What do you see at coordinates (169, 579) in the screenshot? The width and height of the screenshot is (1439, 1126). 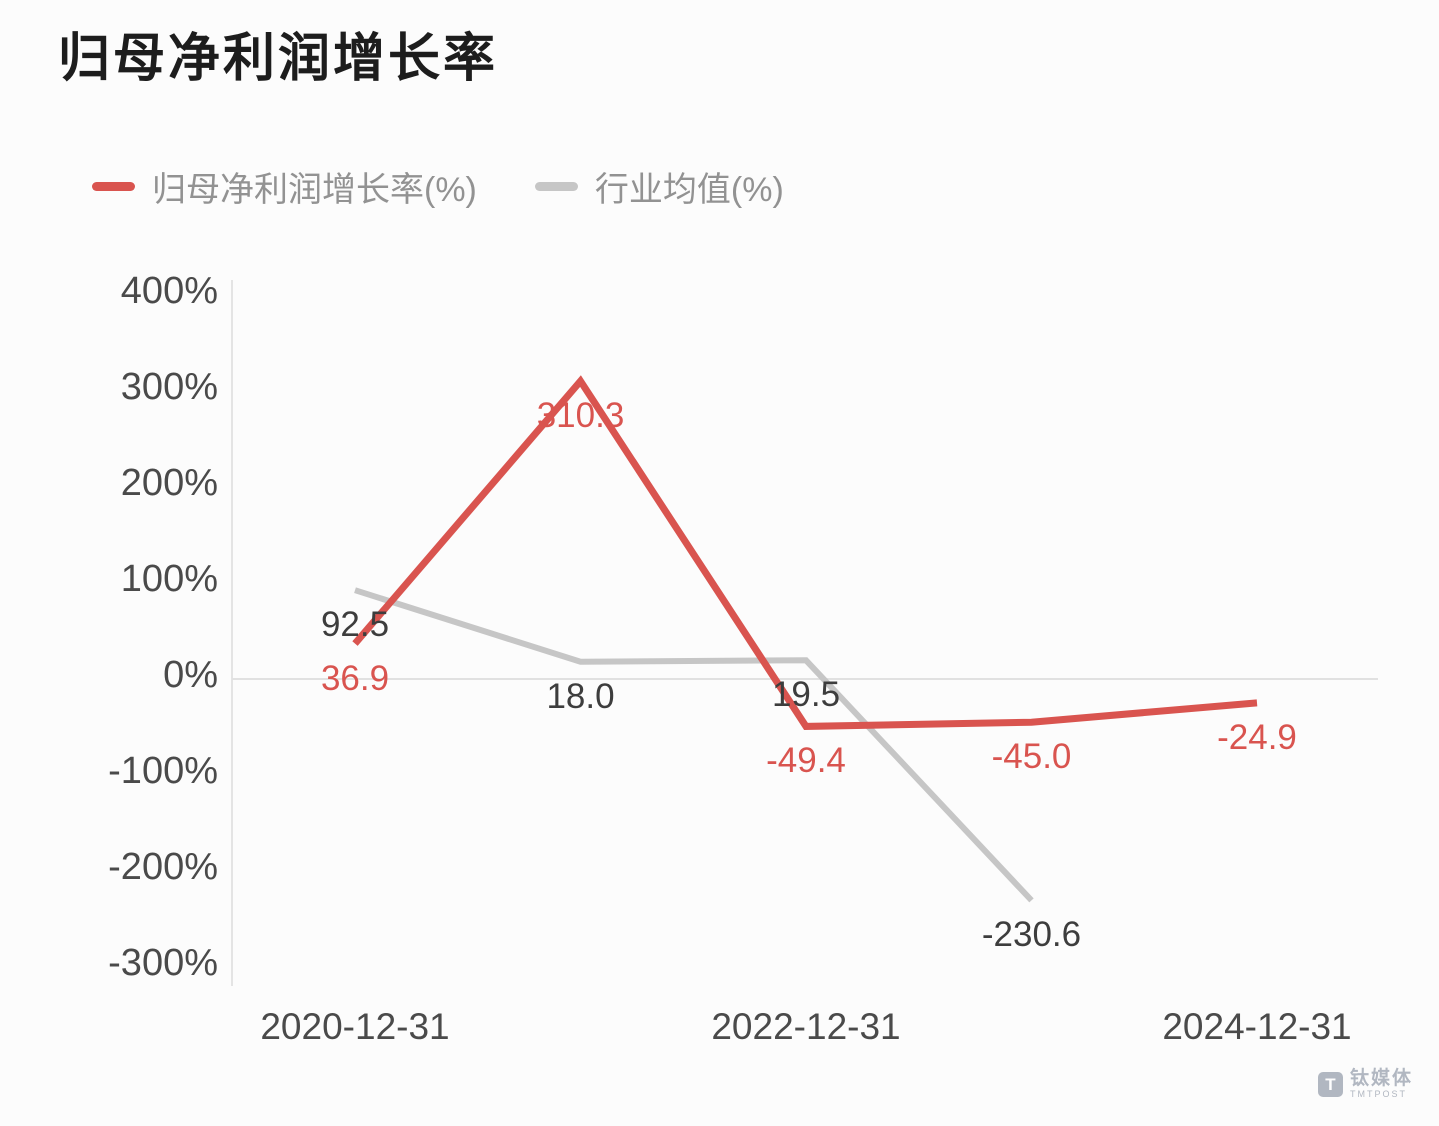 I see `y-axis-tick-label: 100%` at bounding box center [169, 579].